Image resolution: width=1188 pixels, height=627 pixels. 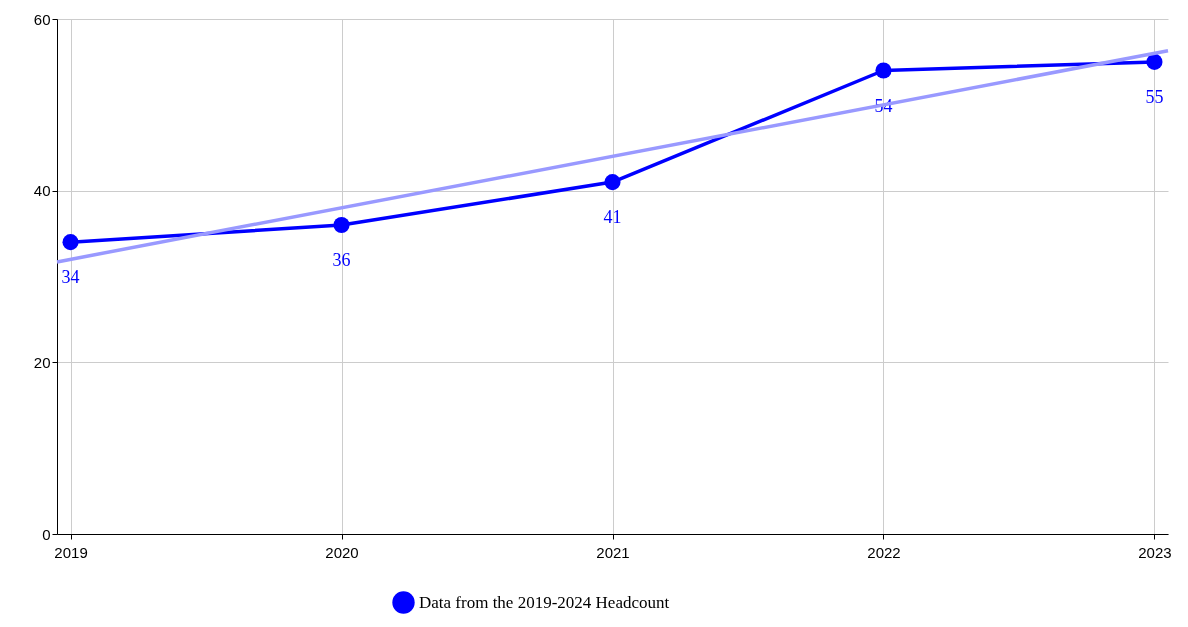 I want to click on x-tick-label: 2022, so click(x=884, y=552).